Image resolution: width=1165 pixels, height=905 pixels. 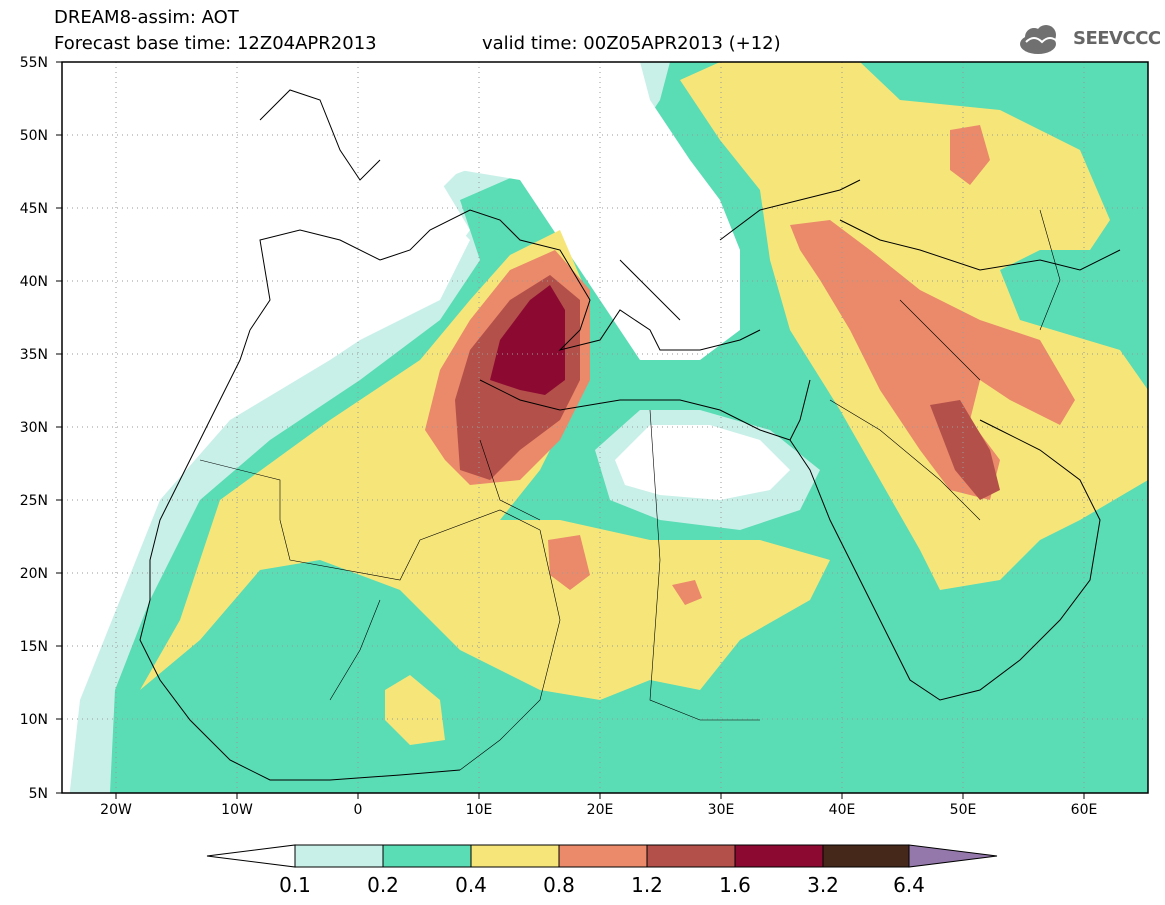 I want to click on colorbar-label: 0.1, so click(x=295, y=885).